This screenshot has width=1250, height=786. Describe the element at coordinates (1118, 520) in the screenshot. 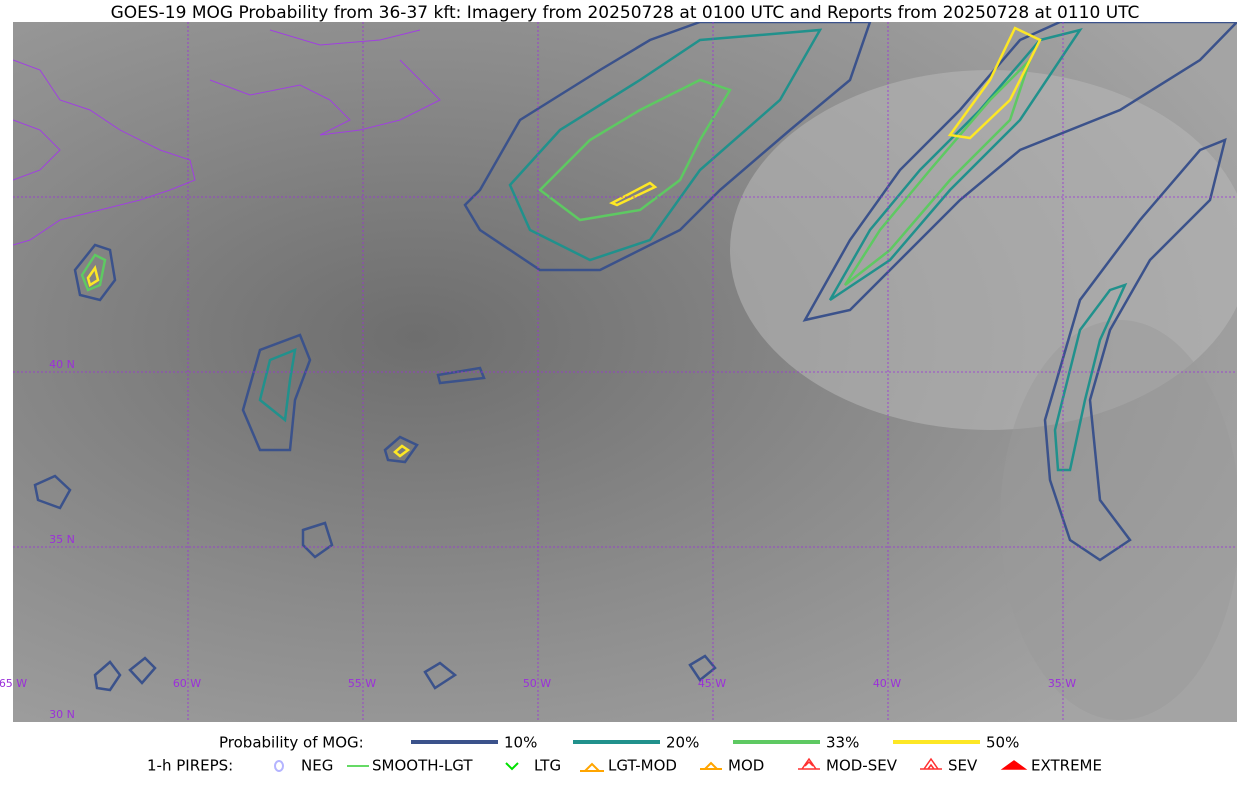

I see `imagery-bright` at that location.